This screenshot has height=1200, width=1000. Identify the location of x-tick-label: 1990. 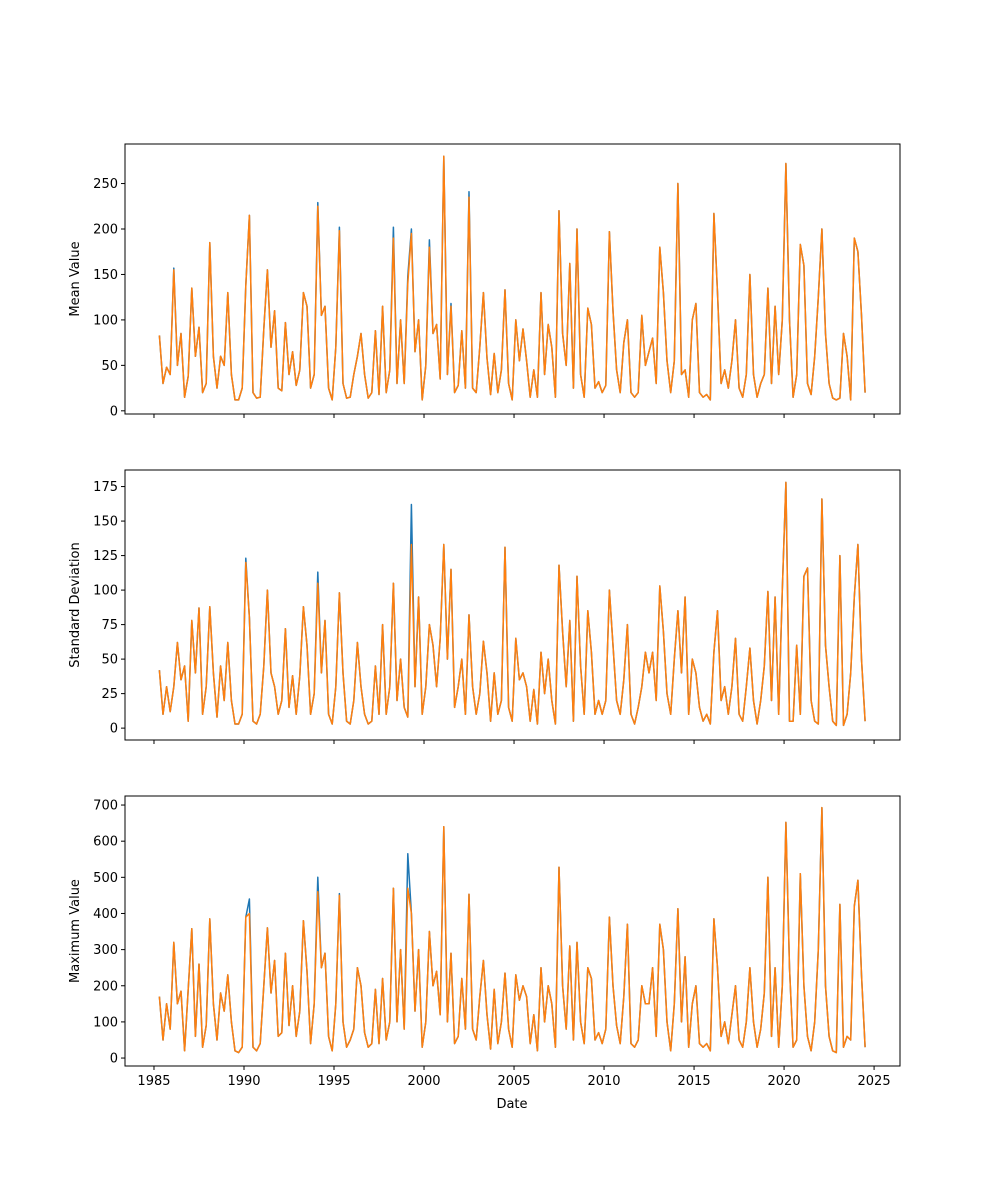
(243, 1081).